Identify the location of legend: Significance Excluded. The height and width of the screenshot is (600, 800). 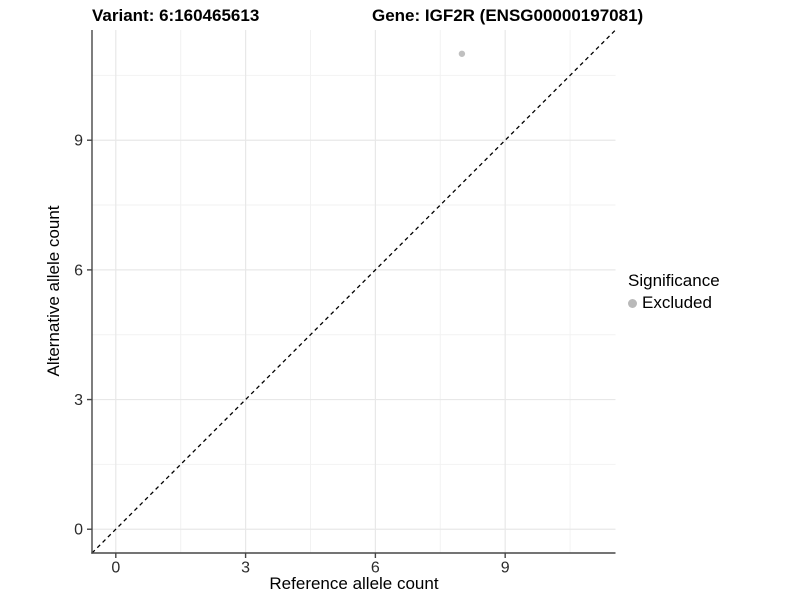
(674, 292).